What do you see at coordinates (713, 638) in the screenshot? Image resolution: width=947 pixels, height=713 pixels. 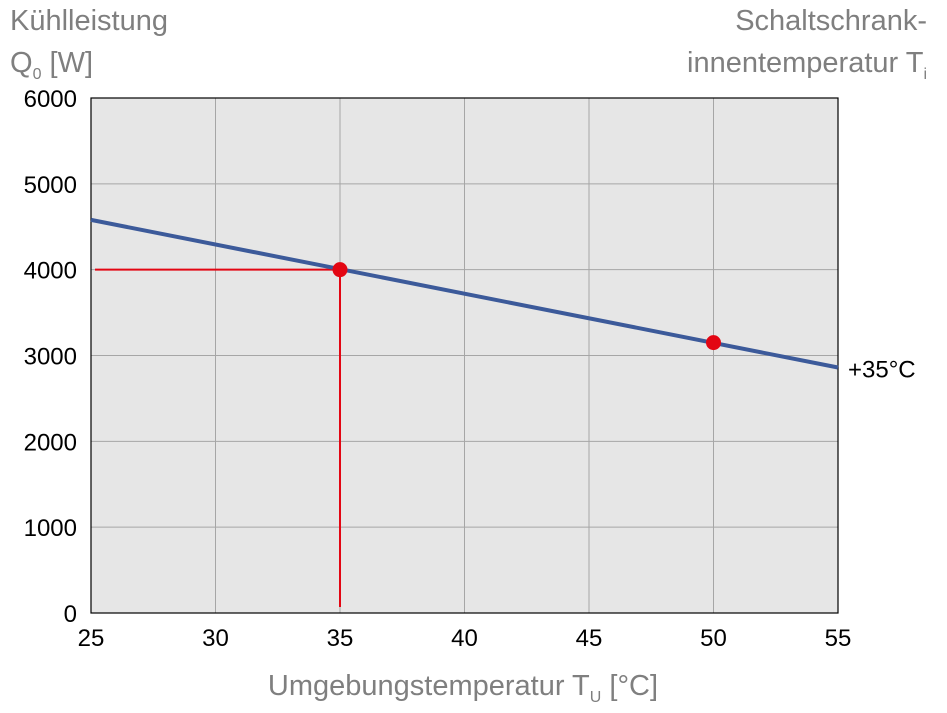 I see `x-tick-label: 50` at bounding box center [713, 638].